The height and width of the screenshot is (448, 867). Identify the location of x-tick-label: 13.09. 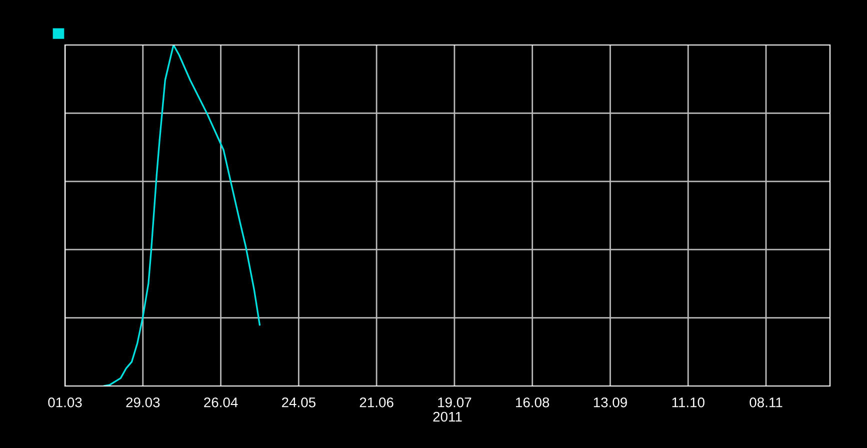
(610, 402).